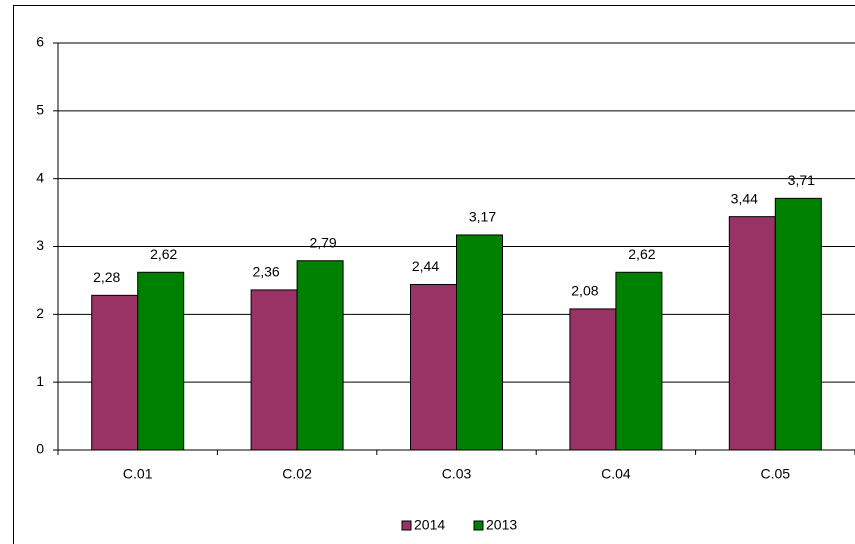  Describe the element at coordinates (40, 313) in the screenshot. I see `y-tick-label: 2` at that location.